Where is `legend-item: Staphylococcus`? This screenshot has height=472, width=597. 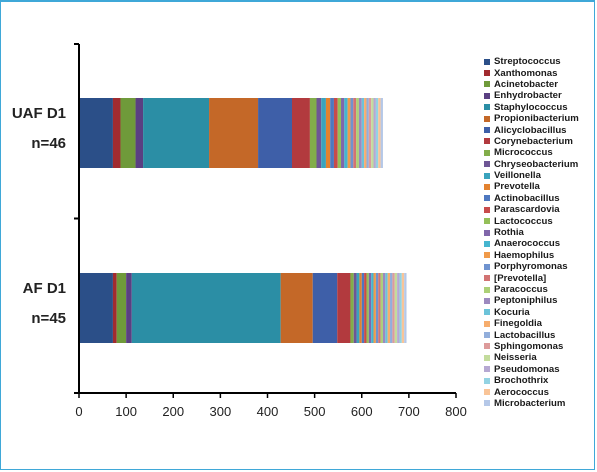
legend-item: Staphylococcus is located at coordinates (540, 107).